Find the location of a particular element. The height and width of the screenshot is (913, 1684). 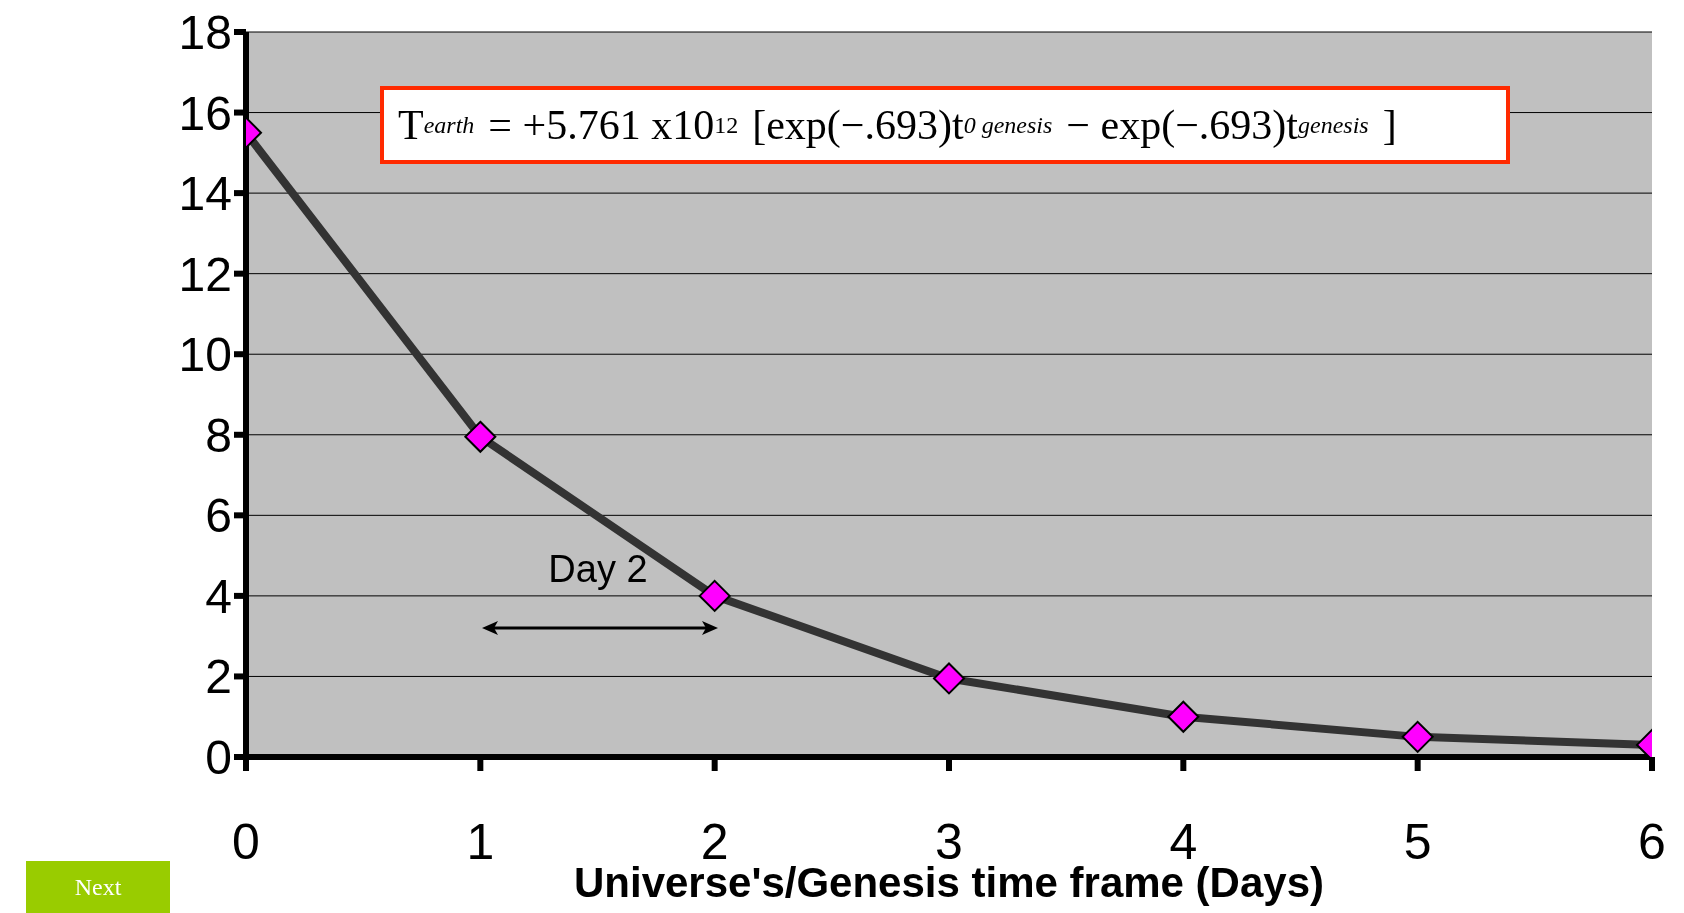

y-tick-label: 14 is located at coordinates (205, 194).